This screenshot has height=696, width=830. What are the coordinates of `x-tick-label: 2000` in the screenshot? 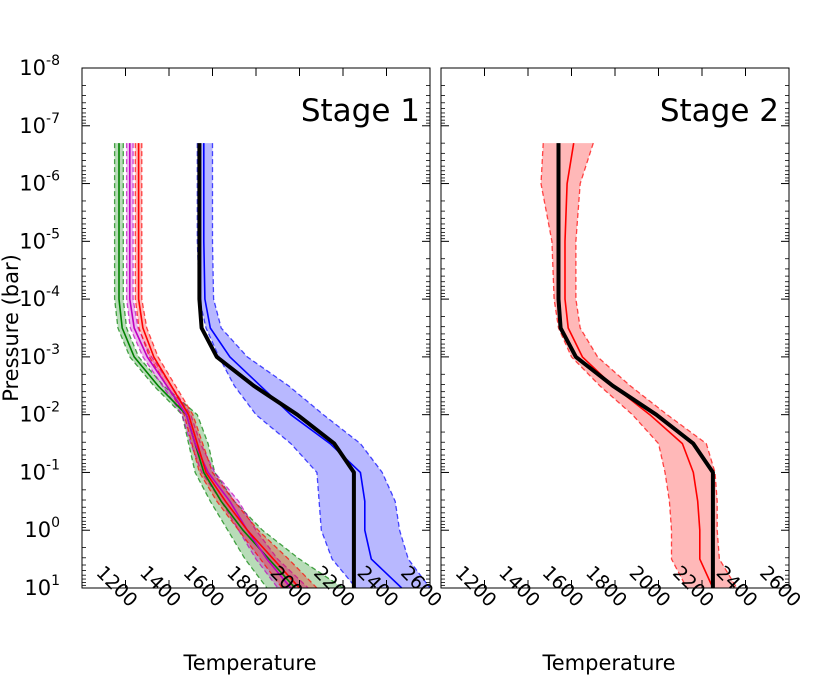 It's located at (650, 587).